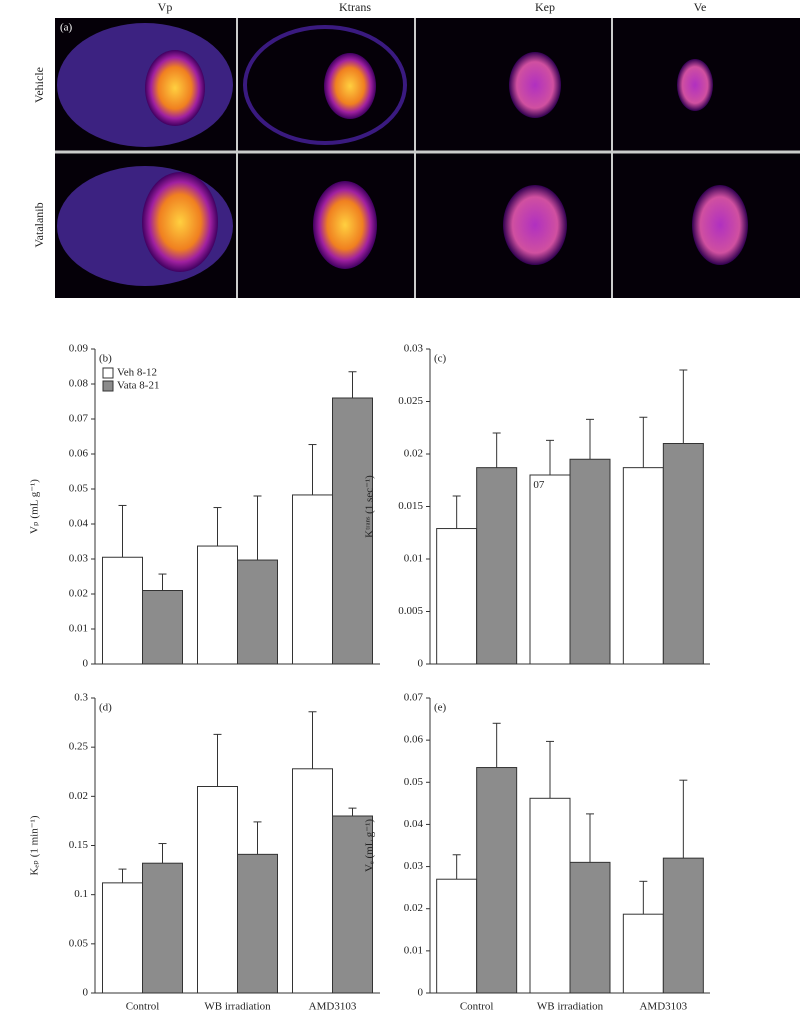  What do you see at coordinates (410, 611) in the screenshot?
I see `y-tick-label: 0.005` at bounding box center [410, 611].